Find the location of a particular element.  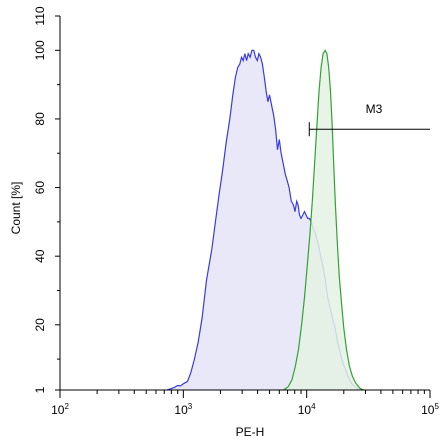

y-tick-label: 60 is located at coordinates (40, 188).